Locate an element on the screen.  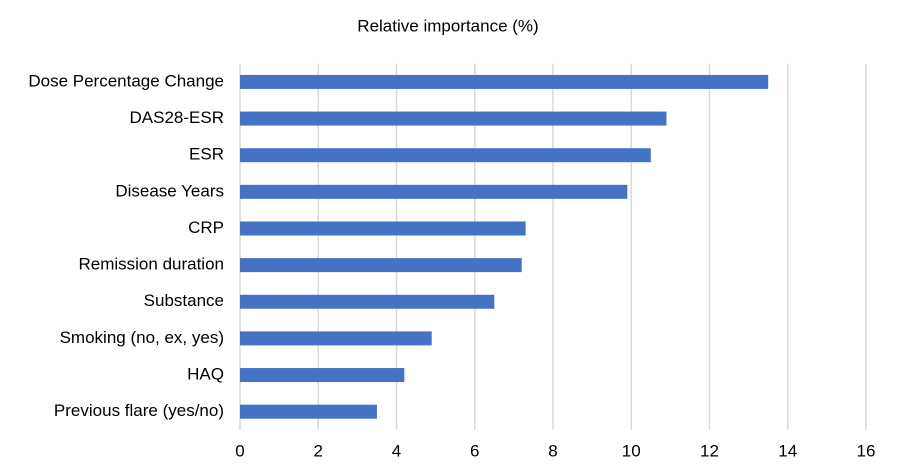
y-tick-label: Dose Percentage Change is located at coordinates (126, 80).